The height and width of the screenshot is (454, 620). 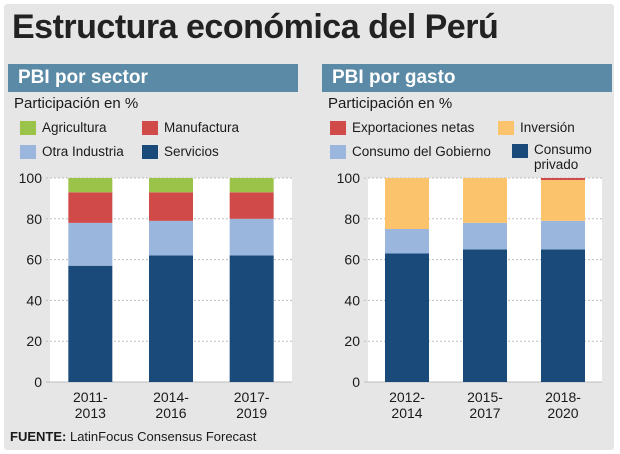 I want to click on x-tick-label: 2011-, so click(x=90, y=397).